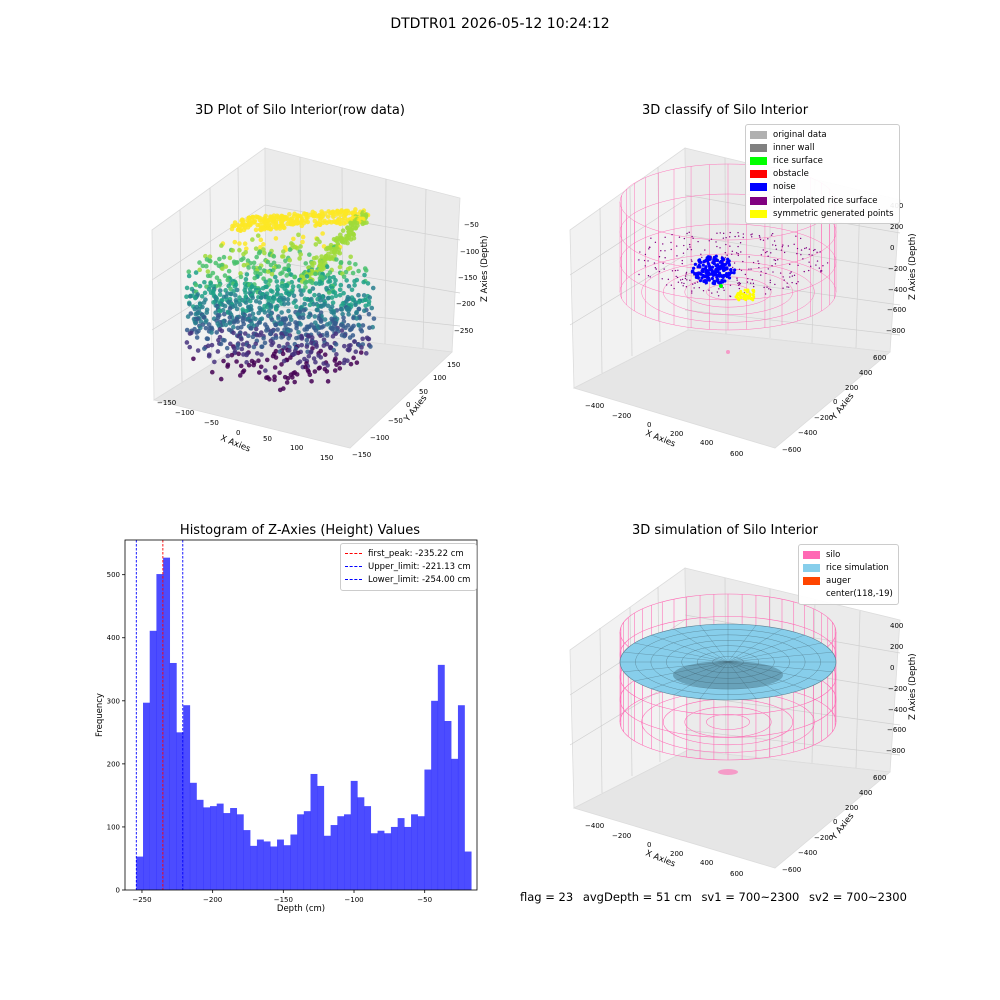 Image resolution: width=1000 pixels, height=1000 pixels. I want to click on classify-grid, so click(735, 265).